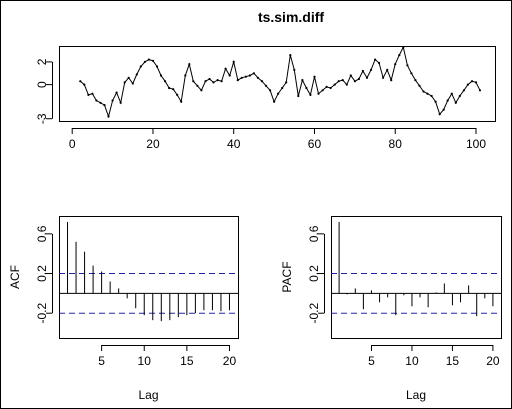  Describe the element at coordinates (42, 84) in the screenshot. I see `y-tick-label: 0` at that location.